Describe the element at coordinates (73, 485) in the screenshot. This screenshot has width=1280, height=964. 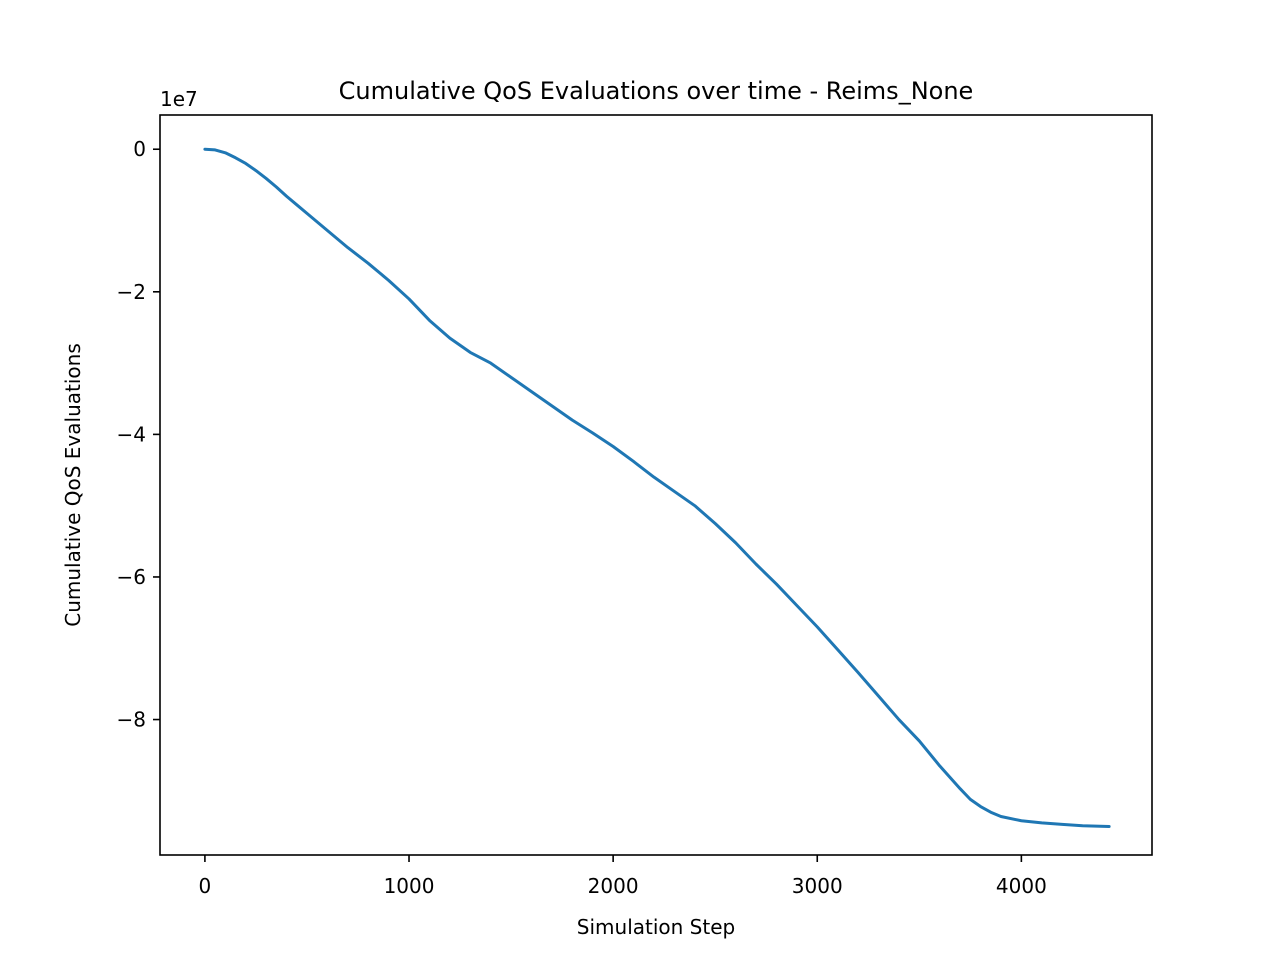
I see `y-axis-label: Cumulative QoS Evaluations` at that location.